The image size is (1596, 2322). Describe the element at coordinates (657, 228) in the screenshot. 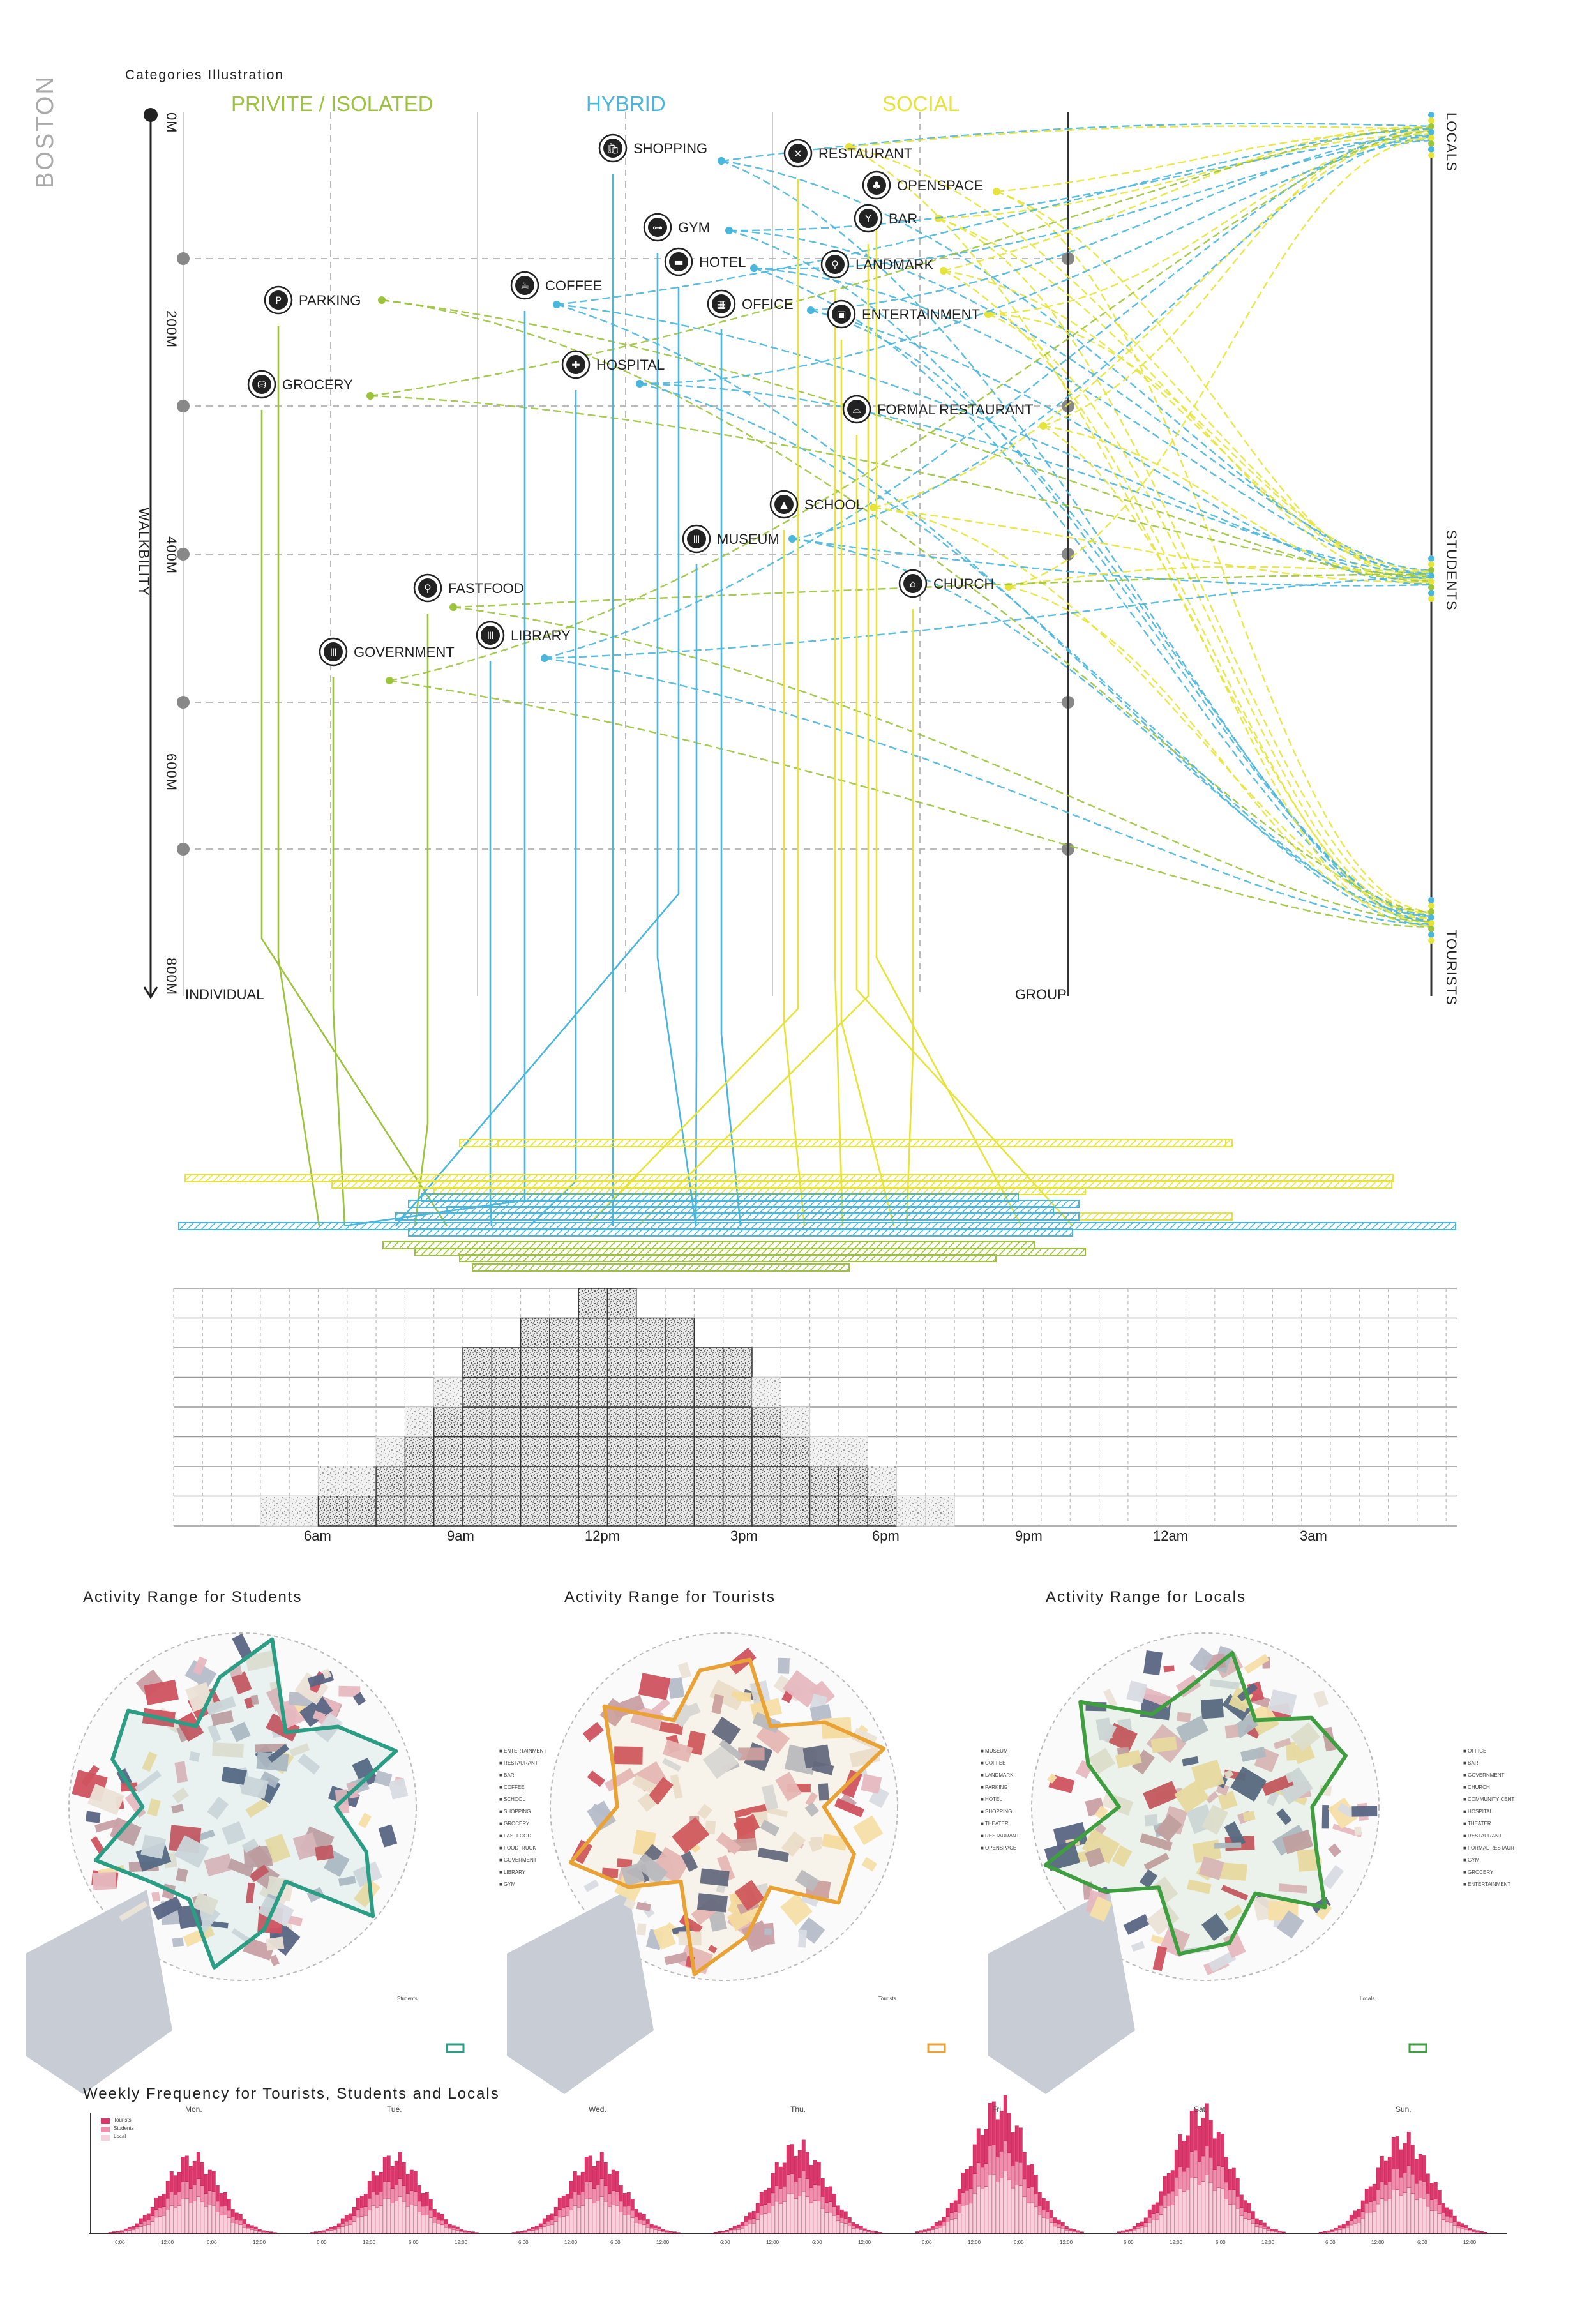

I see `icon-glyph: ⊶` at that location.